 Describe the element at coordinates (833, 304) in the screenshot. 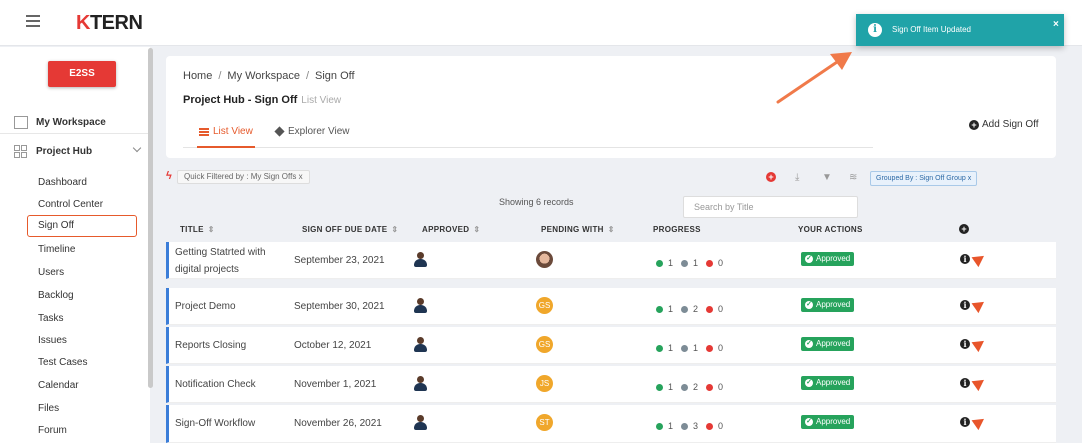

I see `status-label: Approved` at that location.